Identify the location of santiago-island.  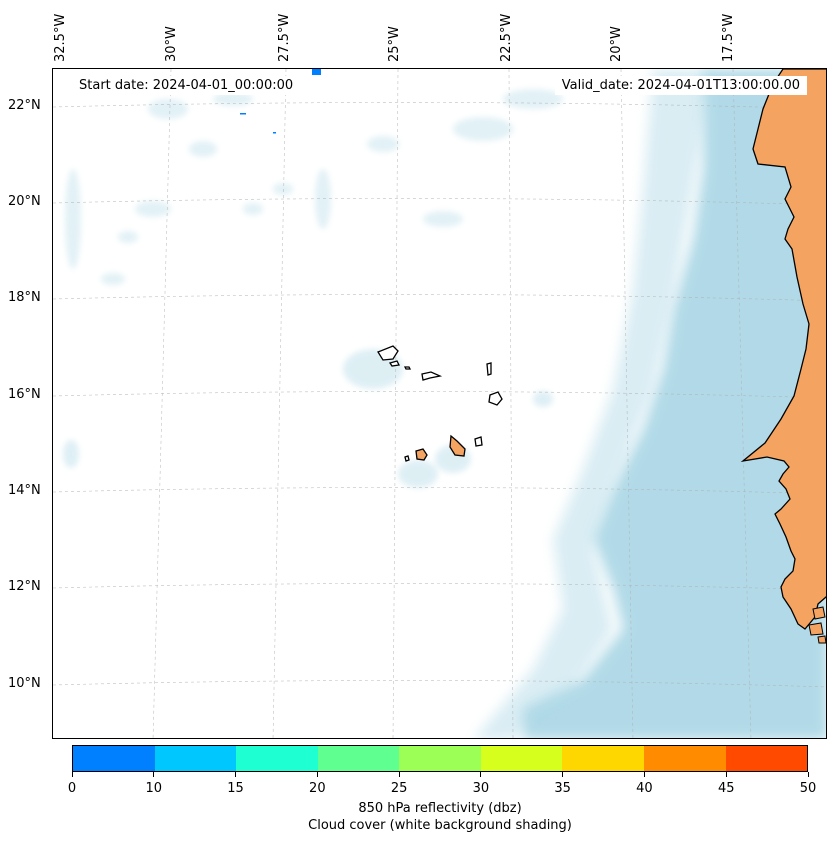
(457, 445).